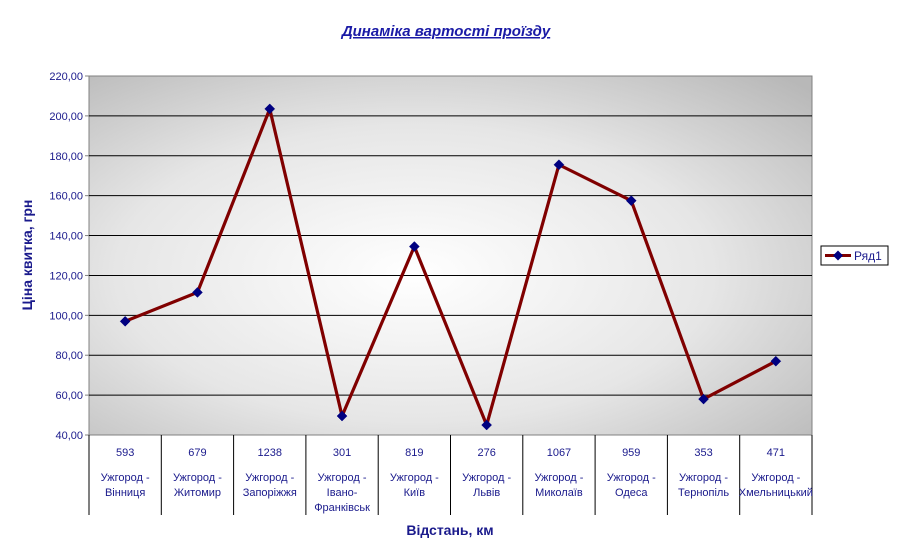 The width and height of the screenshot is (897, 558). Describe the element at coordinates (631, 493) in the screenshot. I see `x-tick-route: Одеса` at that location.